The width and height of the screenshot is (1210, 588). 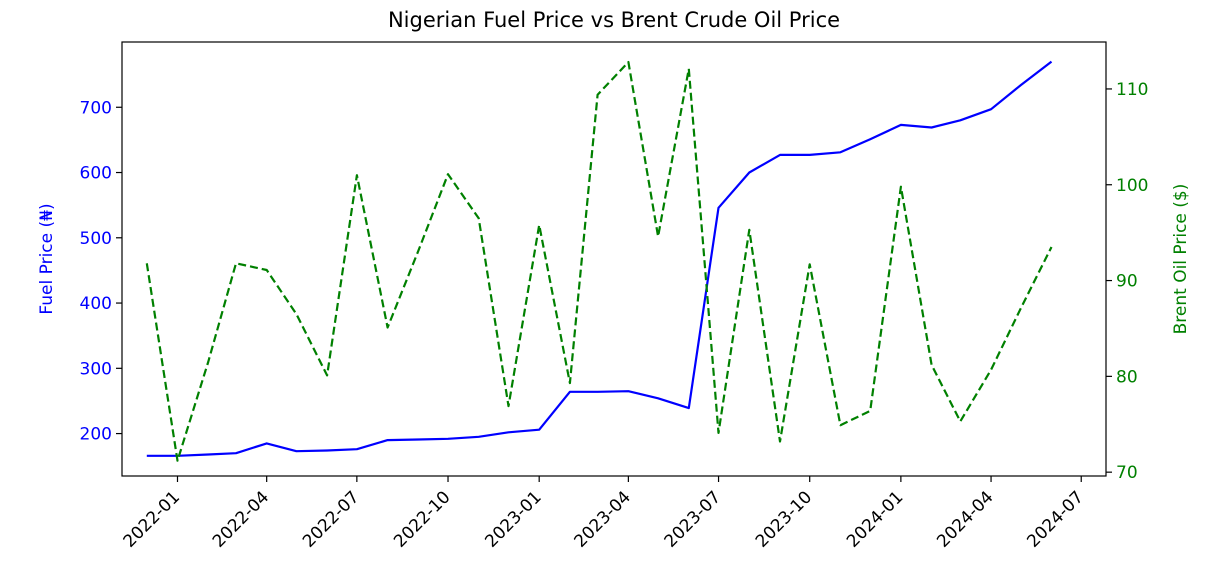 I want to click on y-left-tick-label-1: 300, so click(x=96, y=369).